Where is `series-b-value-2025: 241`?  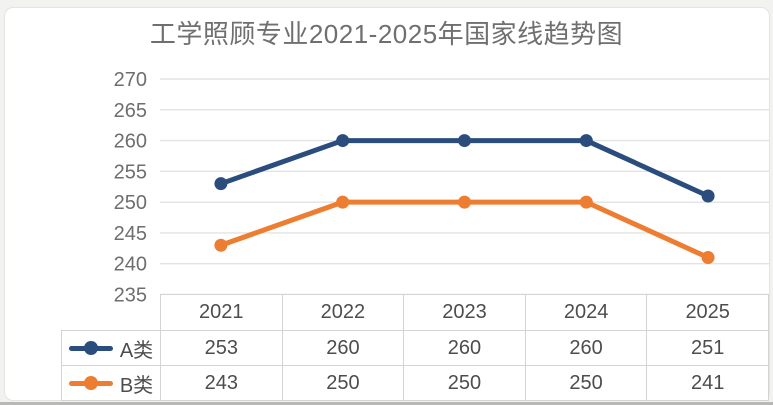
series-b-value-2025: 241 is located at coordinates (707, 383).